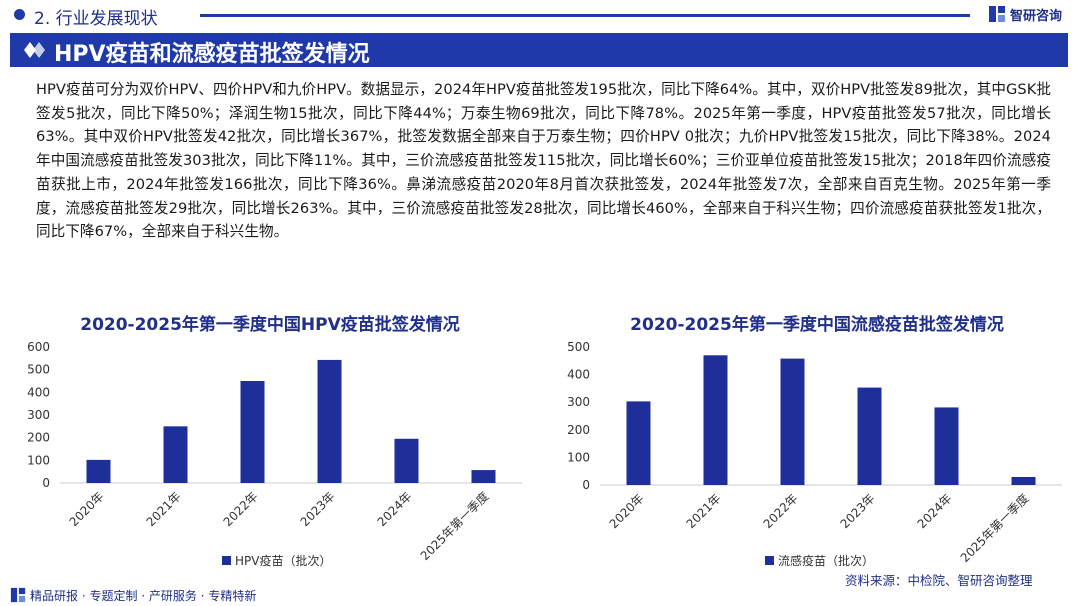 The height and width of the screenshot is (606, 1080). Describe the element at coordinates (939, 580) in the screenshot. I see `data-source: 资料来源：中检院、智研咨询整理` at that location.